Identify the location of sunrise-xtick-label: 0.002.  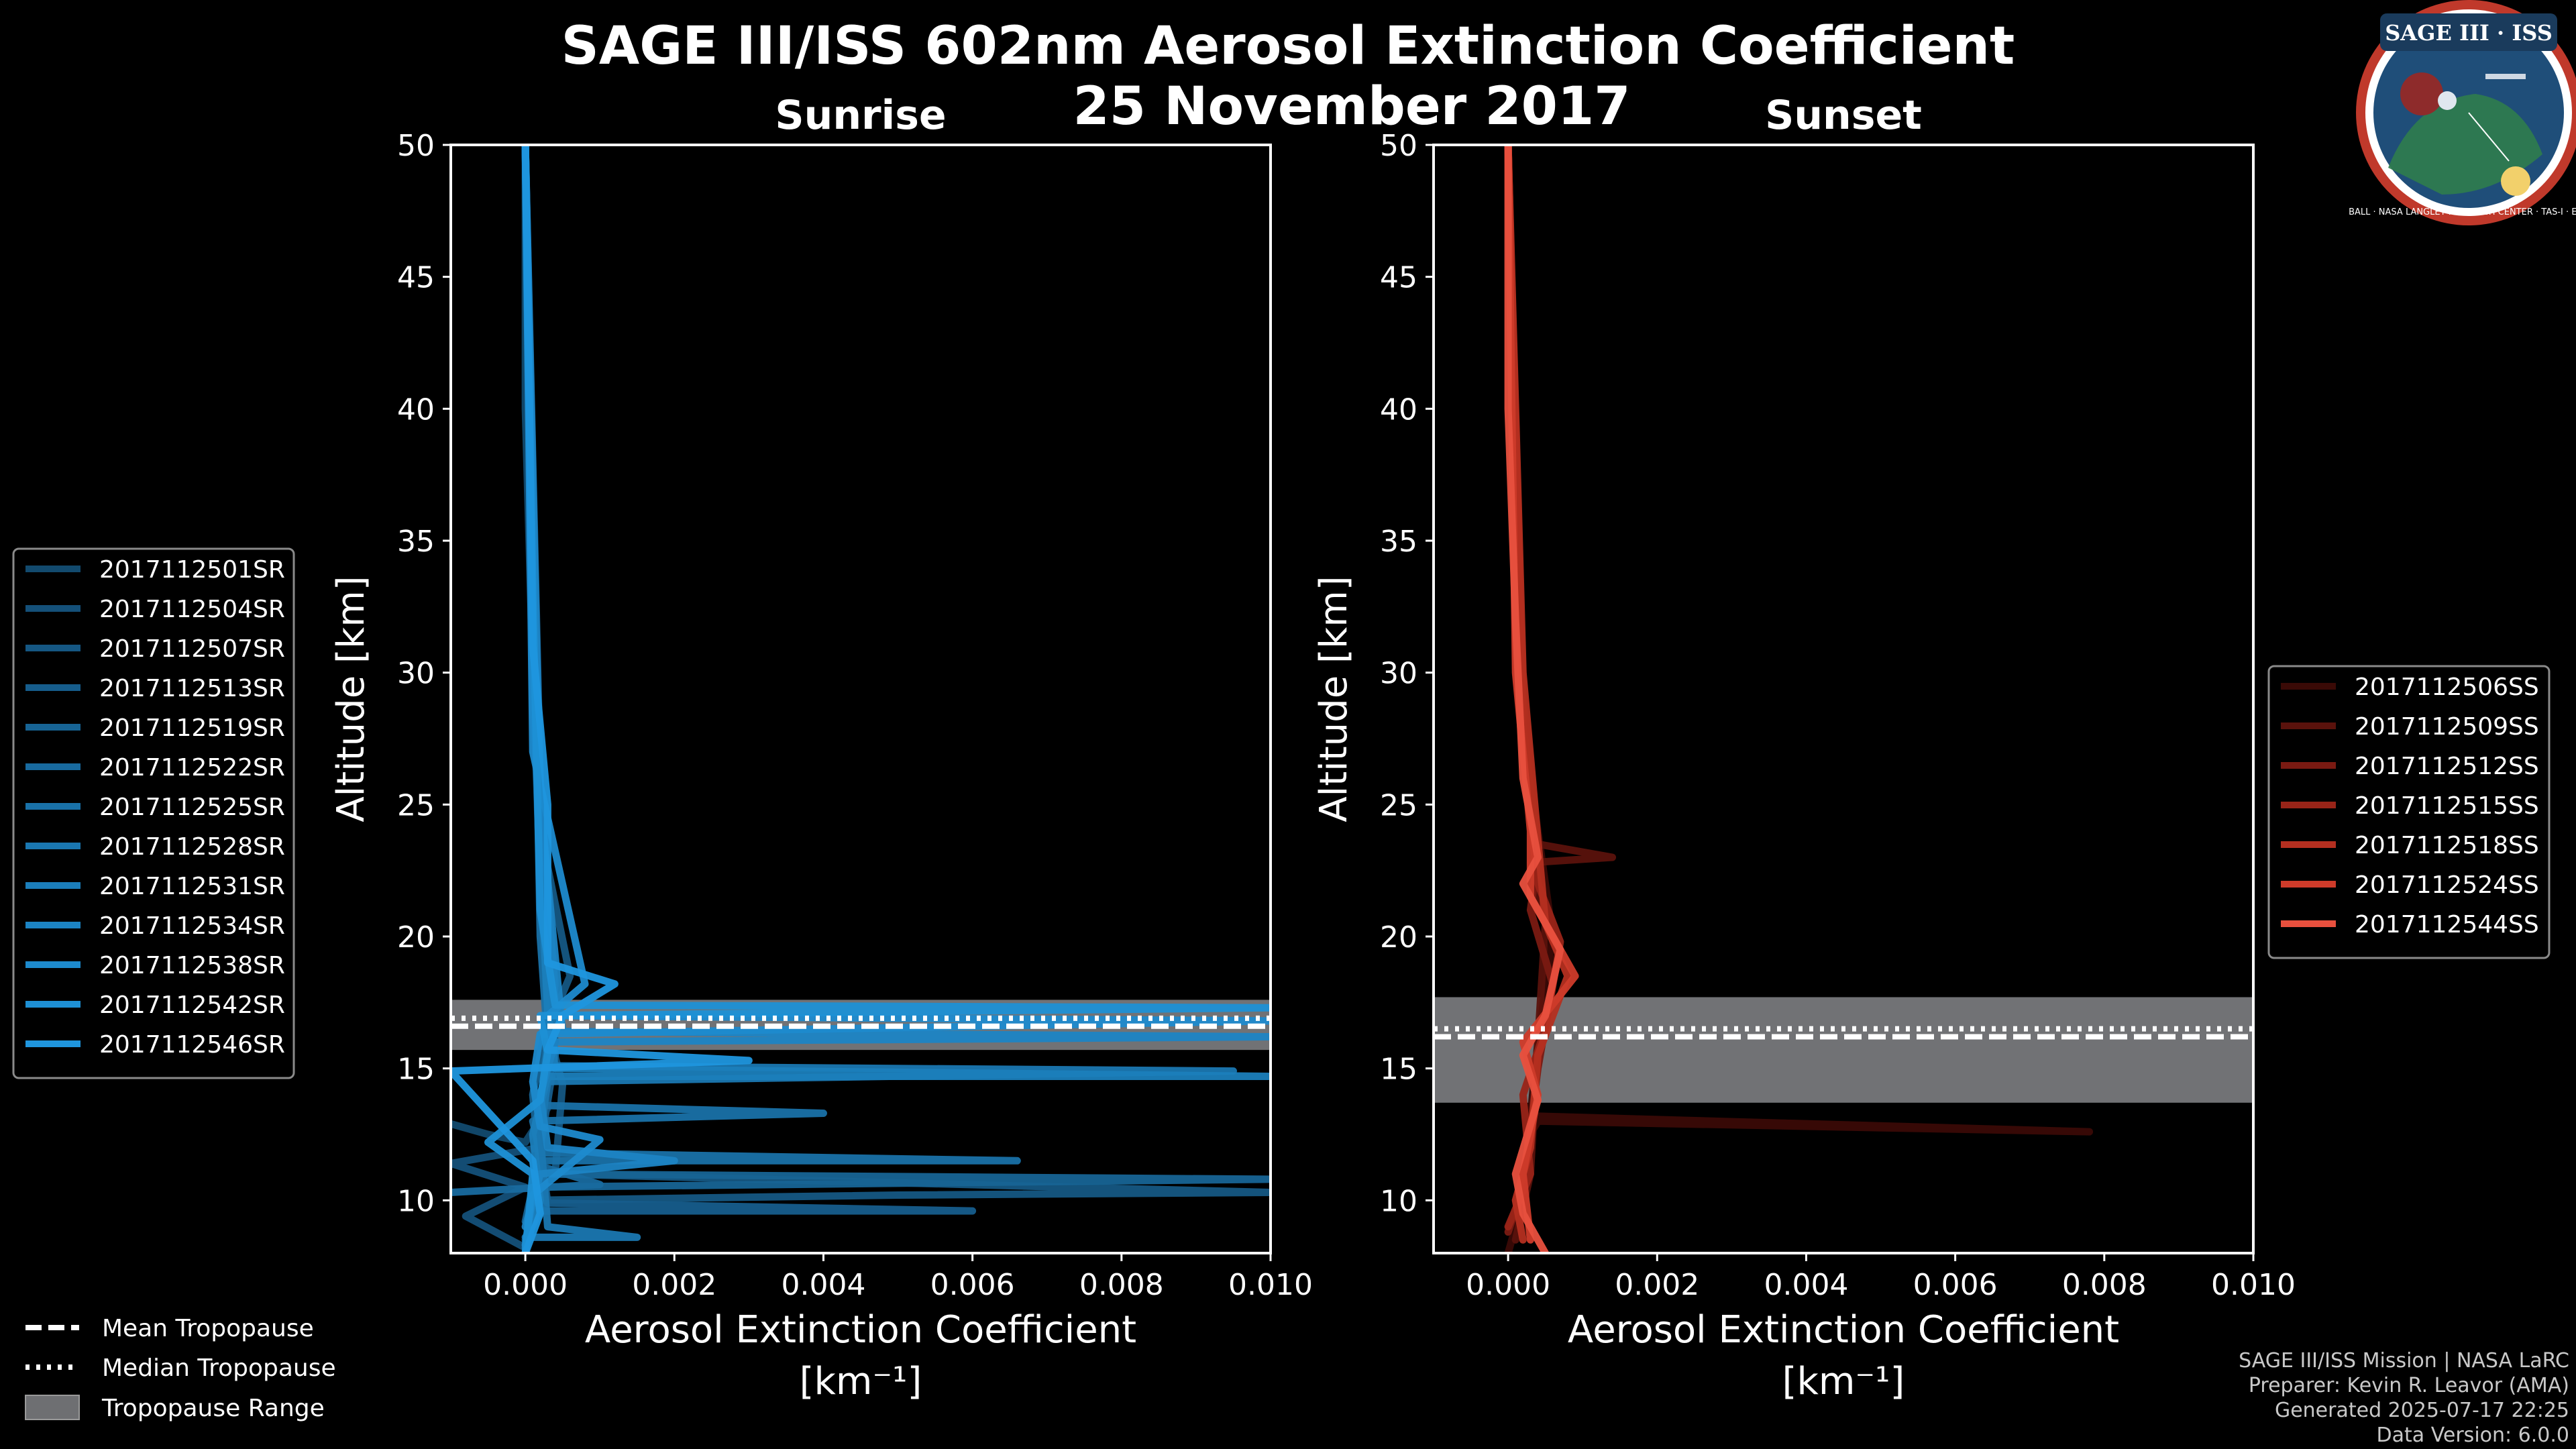
(674, 1285).